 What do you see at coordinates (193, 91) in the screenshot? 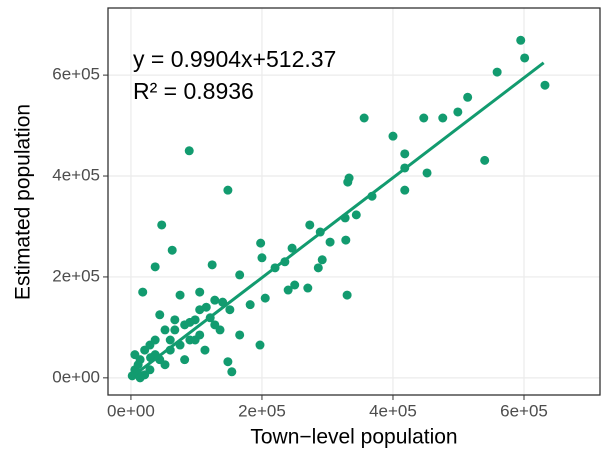
I see `annotation: R² = 0.8936` at bounding box center [193, 91].